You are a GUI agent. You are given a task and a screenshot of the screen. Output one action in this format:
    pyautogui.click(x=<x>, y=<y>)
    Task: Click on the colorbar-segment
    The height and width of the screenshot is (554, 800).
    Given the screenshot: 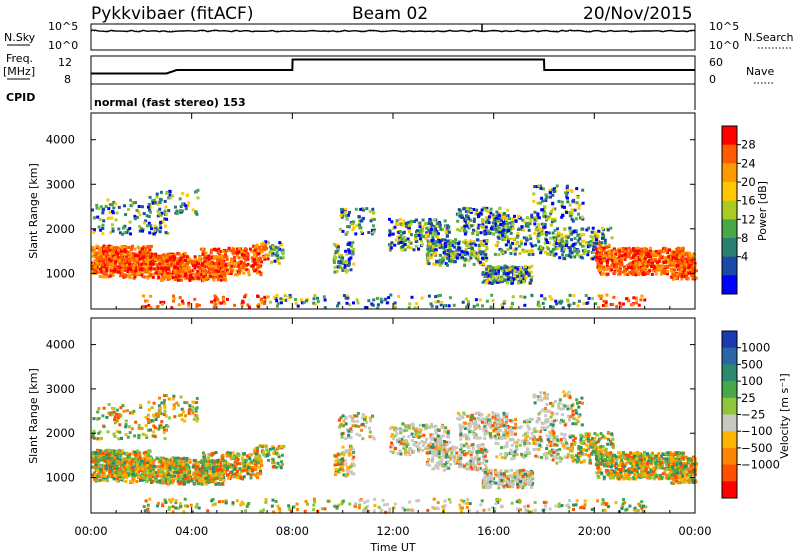 What is the action you would take?
    pyautogui.click(x=729, y=173)
    